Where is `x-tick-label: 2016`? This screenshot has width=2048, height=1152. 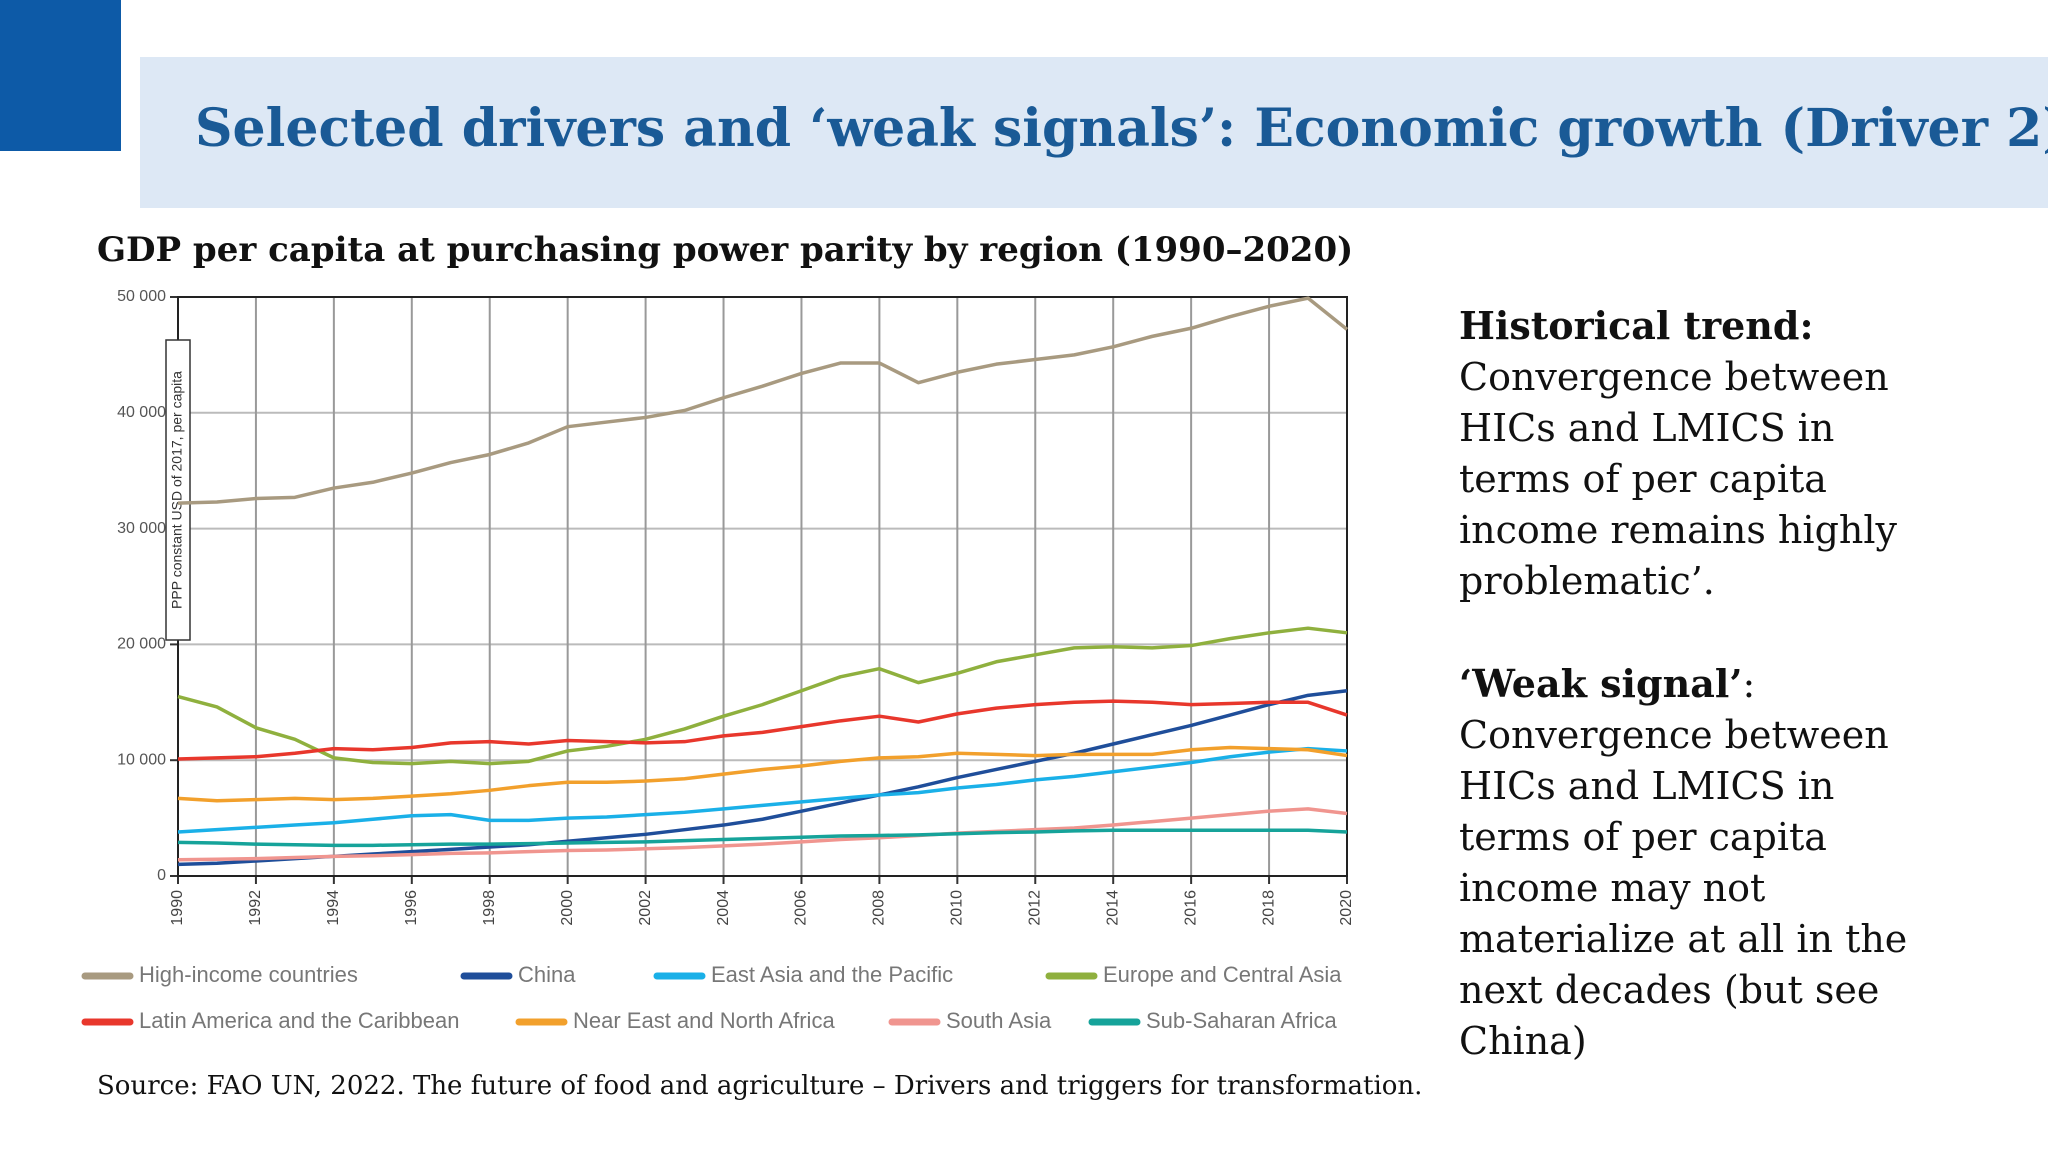
x-tick-label: 2016 is located at coordinates (1190, 908).